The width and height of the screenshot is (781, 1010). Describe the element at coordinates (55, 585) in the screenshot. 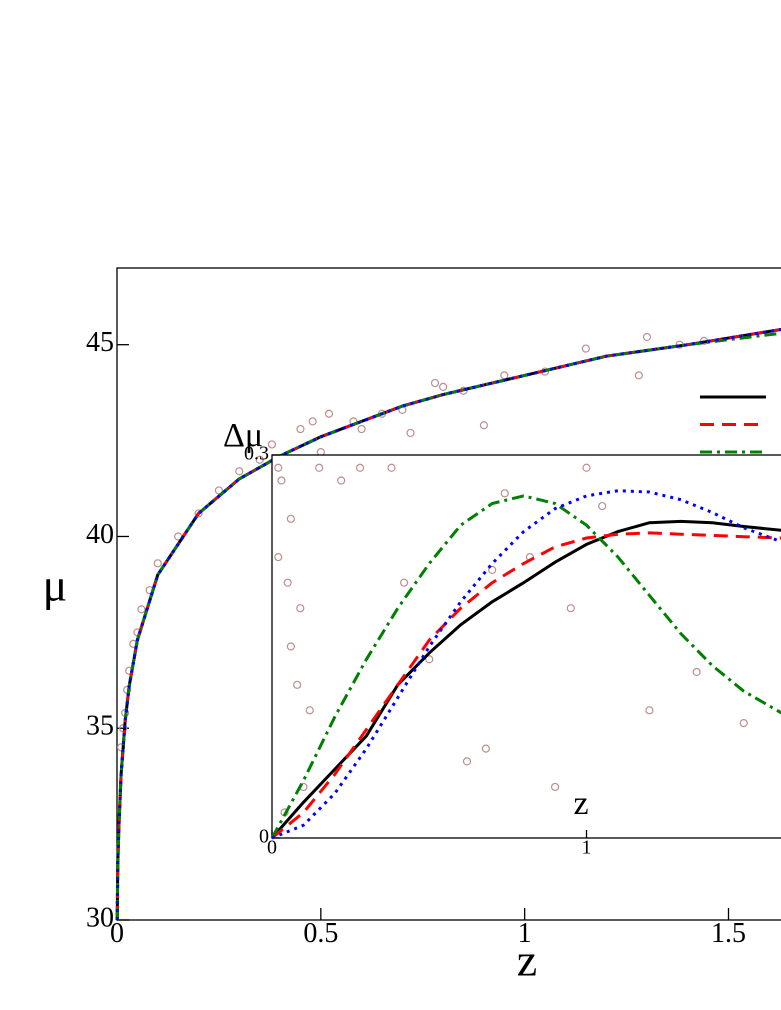

I see `y-axis-label: μ` at that location.